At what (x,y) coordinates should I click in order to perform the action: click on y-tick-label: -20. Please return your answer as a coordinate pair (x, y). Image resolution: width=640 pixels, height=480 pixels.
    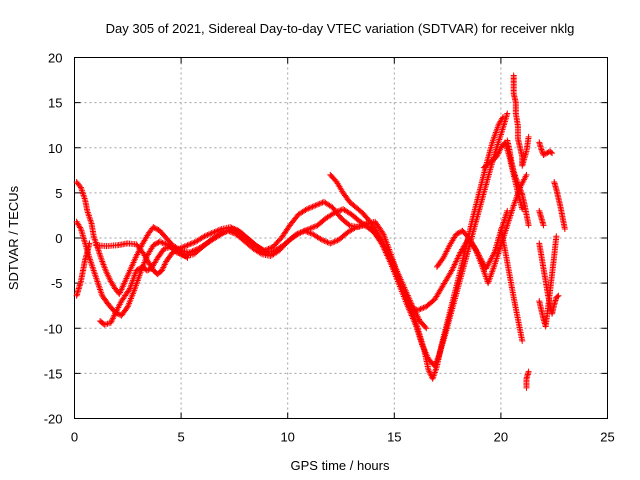
    Looking at the image, I should click on (53, 419).